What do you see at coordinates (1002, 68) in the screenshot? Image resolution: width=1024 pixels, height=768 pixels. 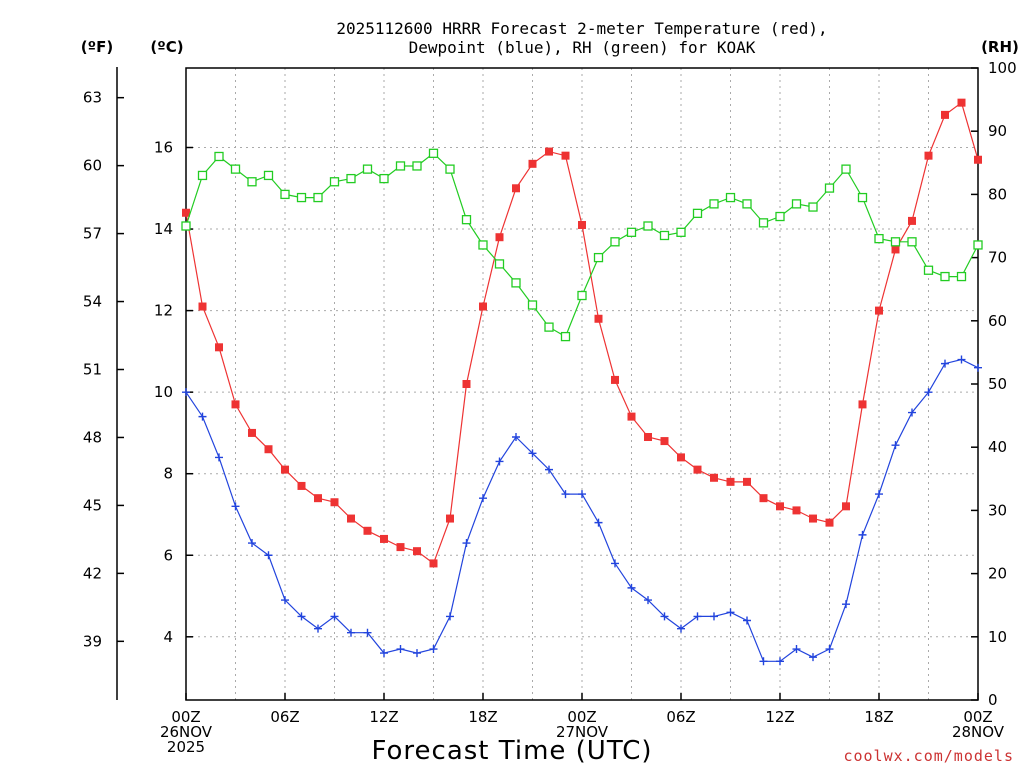 I see `rh-tick-label: 100` at bounding box center [1002, 68].